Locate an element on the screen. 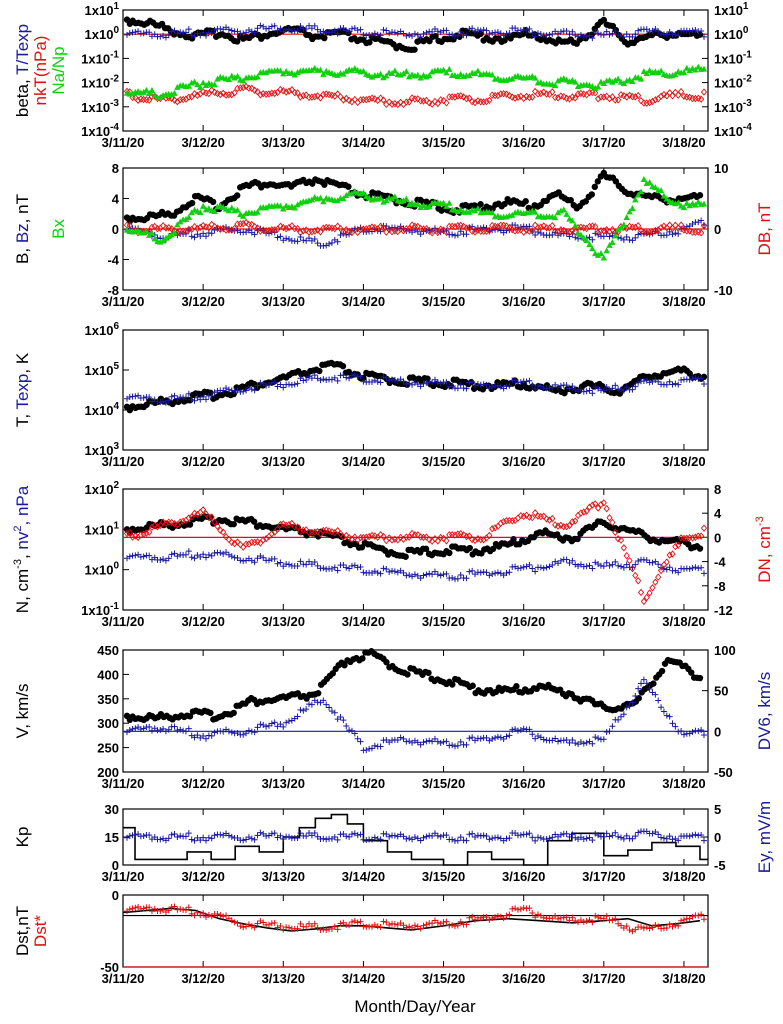 This screenshot has height=1024, width=783. y-tick-label: 4 is located at coordinates (116, 199).